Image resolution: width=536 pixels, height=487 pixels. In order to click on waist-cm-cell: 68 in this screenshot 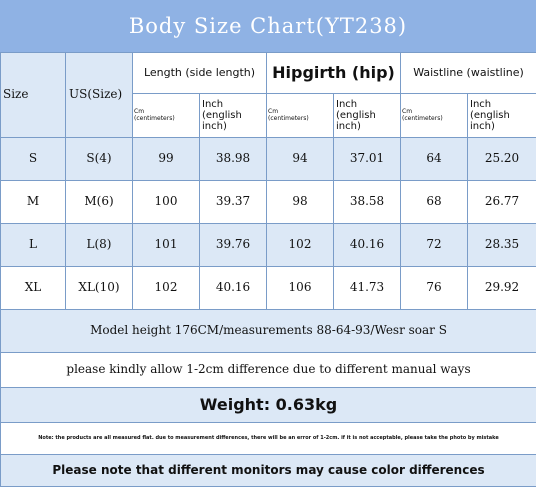, I will do `click(434, 202)`.